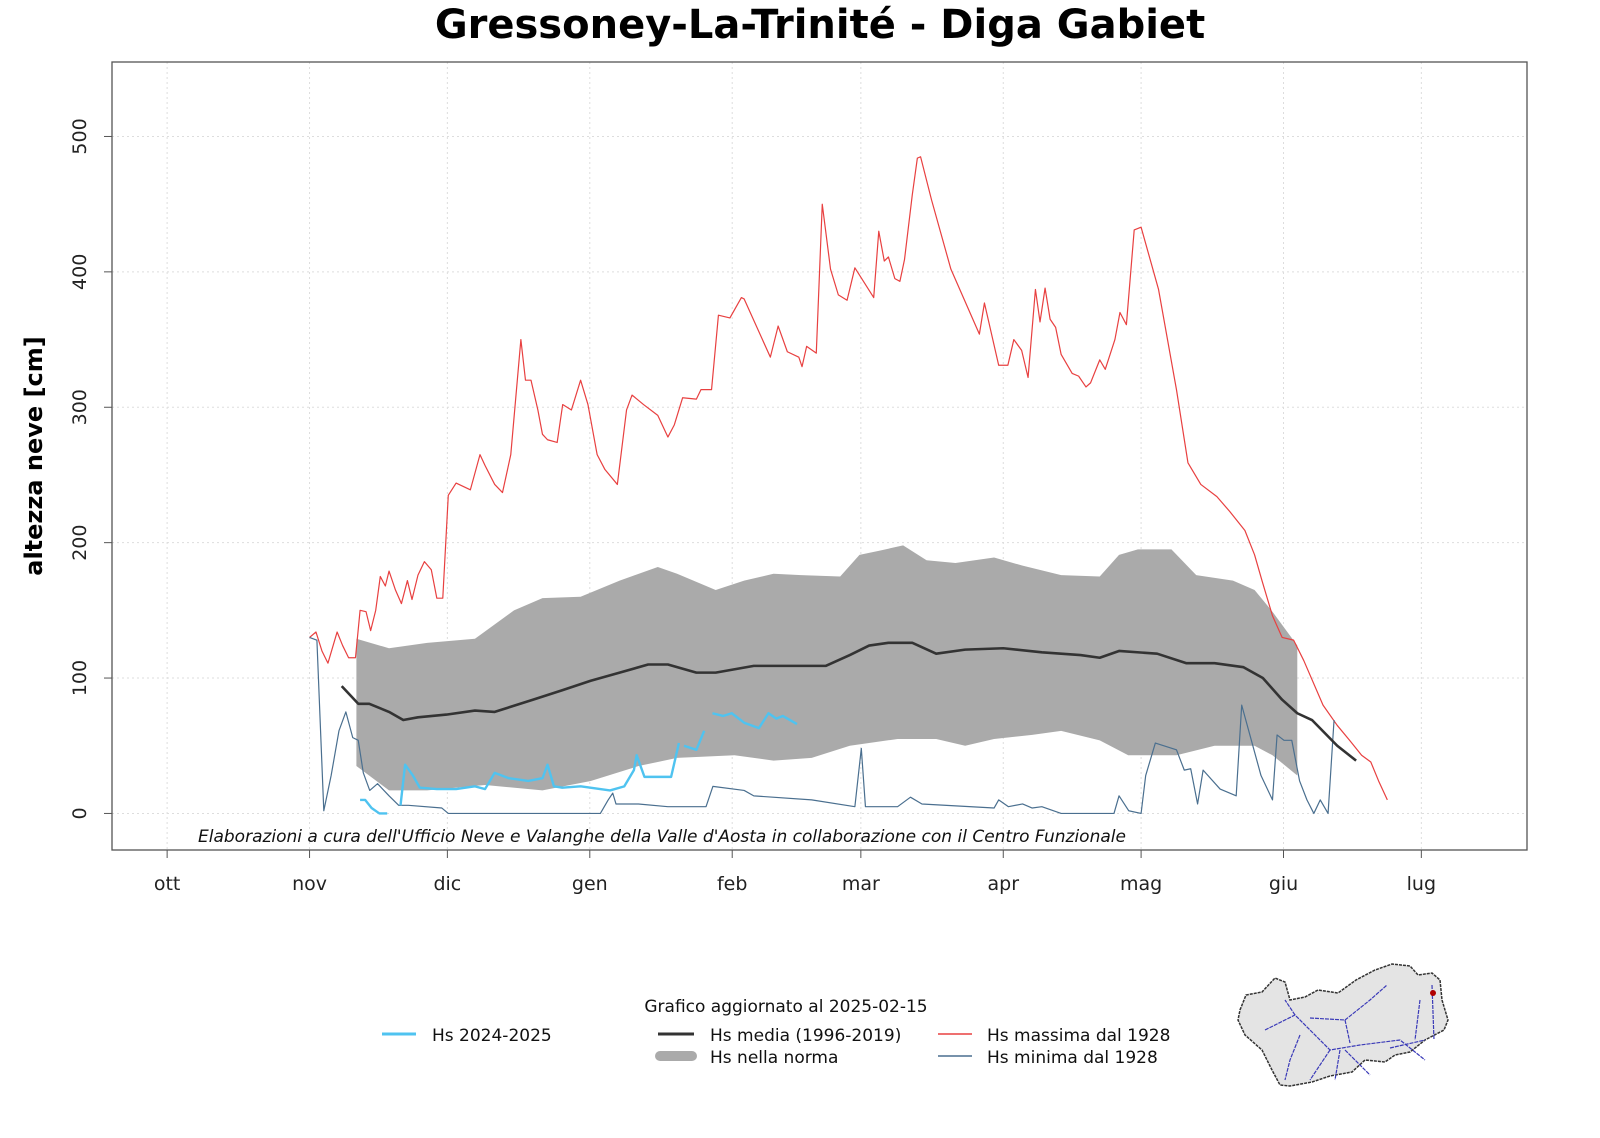 This screenshot has width=1600, height=1138. I want to click on y-tick-label: 500, so click(80, 136).